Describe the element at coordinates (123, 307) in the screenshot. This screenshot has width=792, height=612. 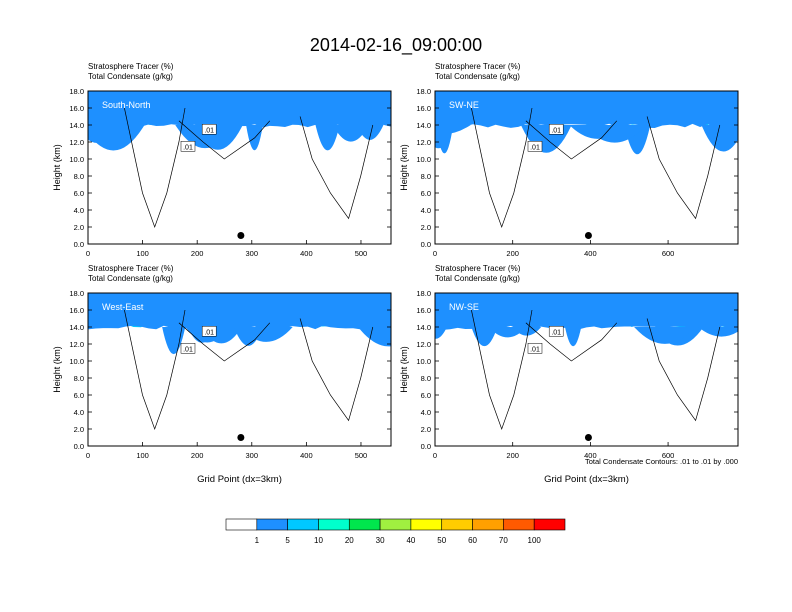
I see `section-label: West-East` at that location.